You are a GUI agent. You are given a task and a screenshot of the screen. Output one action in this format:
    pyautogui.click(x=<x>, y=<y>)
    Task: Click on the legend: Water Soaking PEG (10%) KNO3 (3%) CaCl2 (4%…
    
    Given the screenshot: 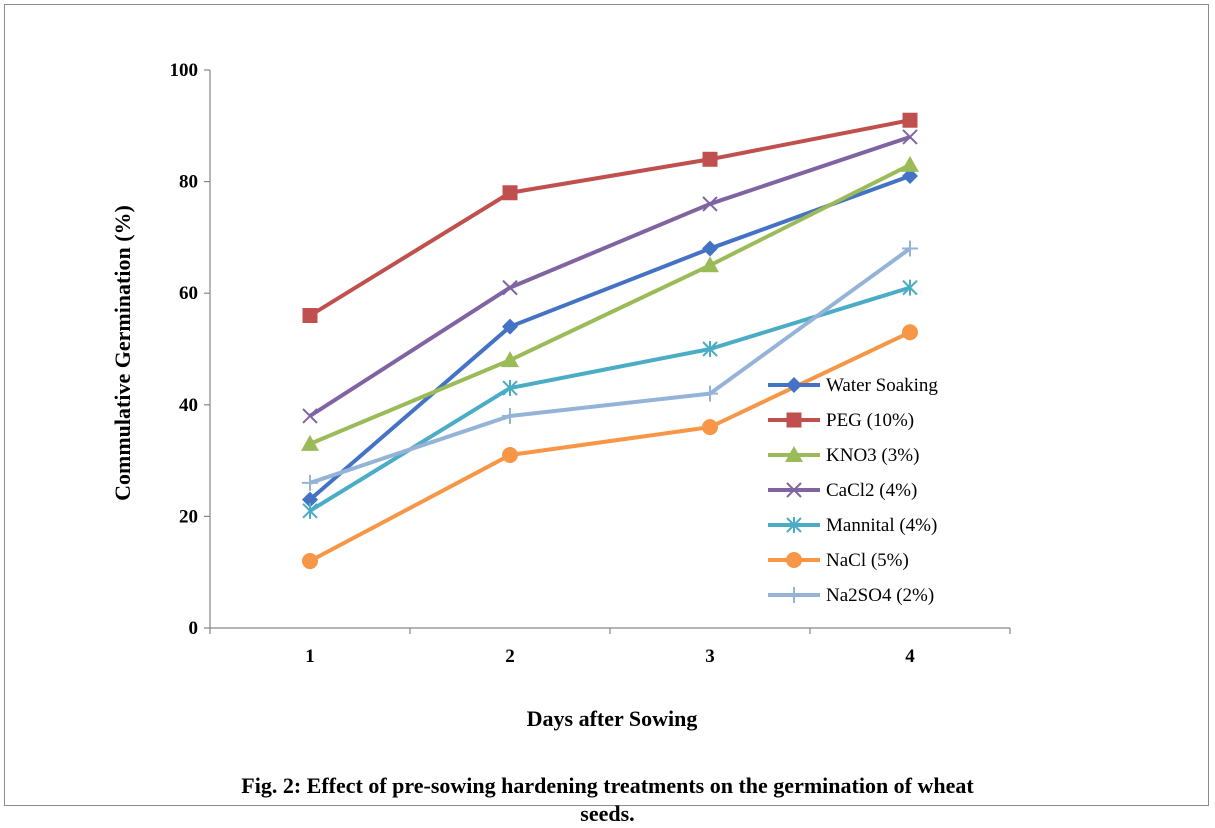 What is the action you would take?
    pyautogui.click(x=853, y=490)
    